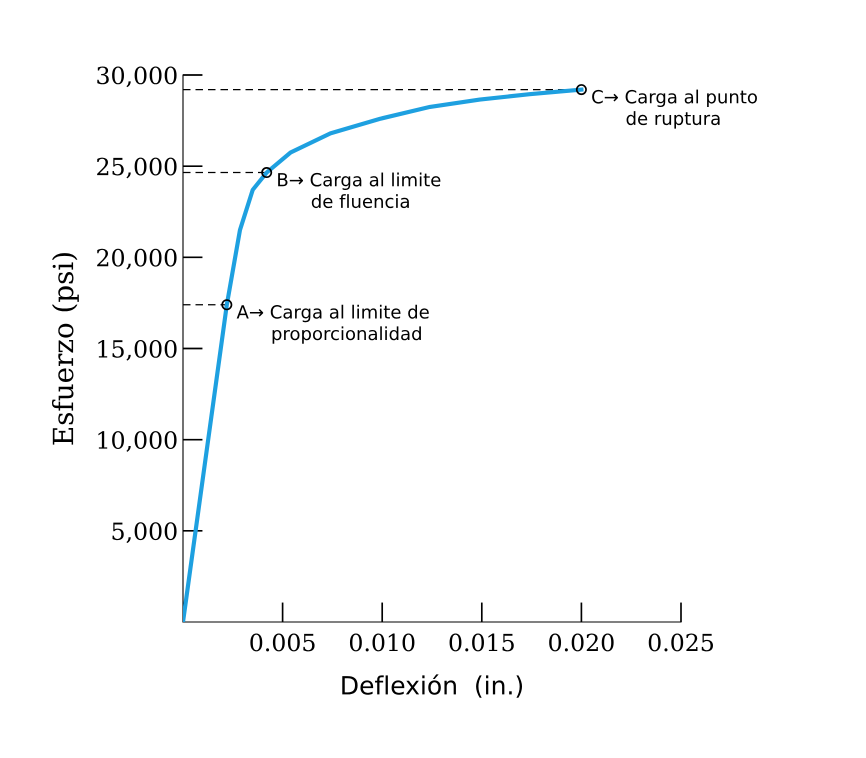 The width and height of the screenshot is (866, 758). I want to click on annotation: B→ Carga al limite de fluencia, so click(359, 190).